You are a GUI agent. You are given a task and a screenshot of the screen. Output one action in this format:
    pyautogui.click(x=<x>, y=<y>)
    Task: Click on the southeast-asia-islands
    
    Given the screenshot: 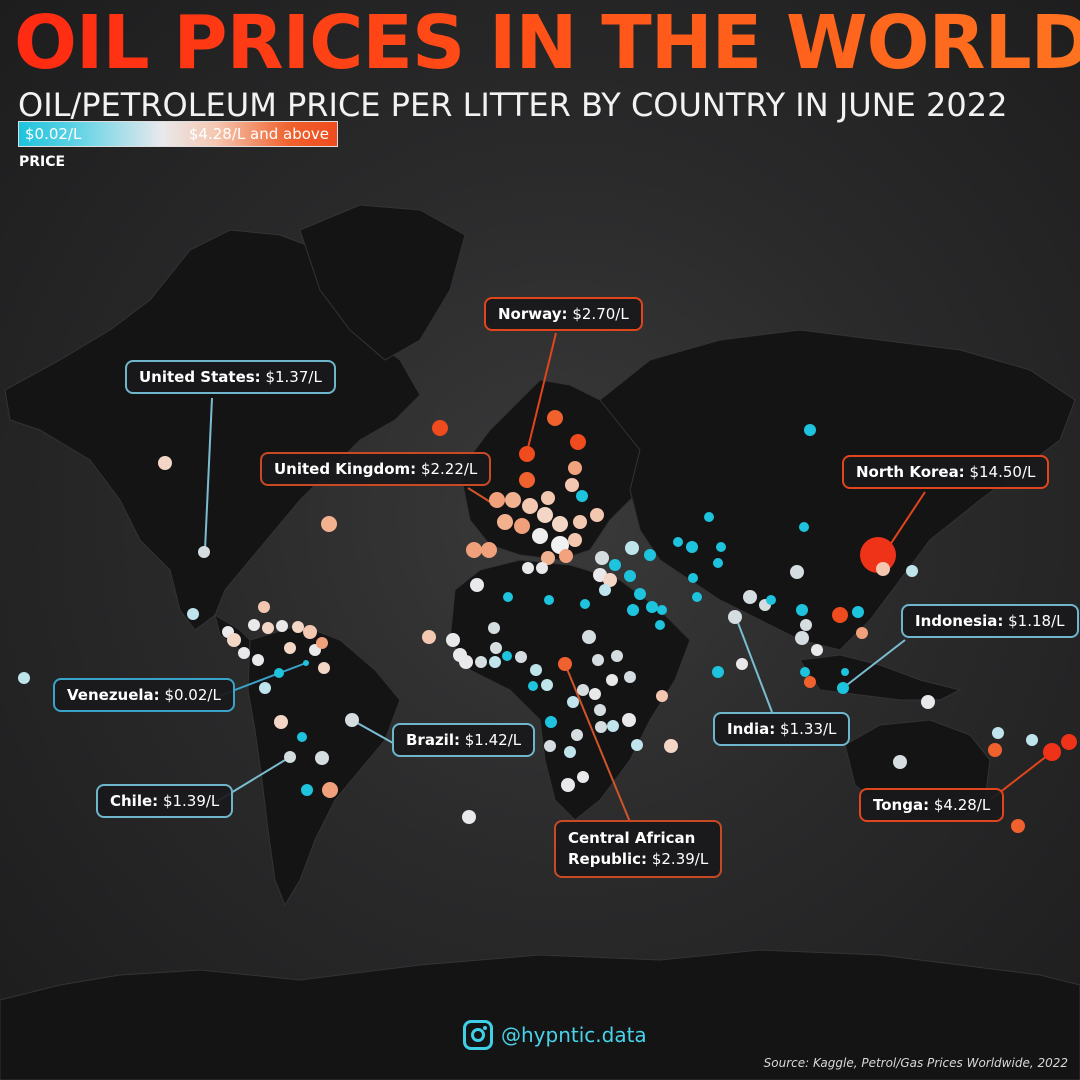 What is the action you would take?
    pyautogui.click(x=880, y=677)
    